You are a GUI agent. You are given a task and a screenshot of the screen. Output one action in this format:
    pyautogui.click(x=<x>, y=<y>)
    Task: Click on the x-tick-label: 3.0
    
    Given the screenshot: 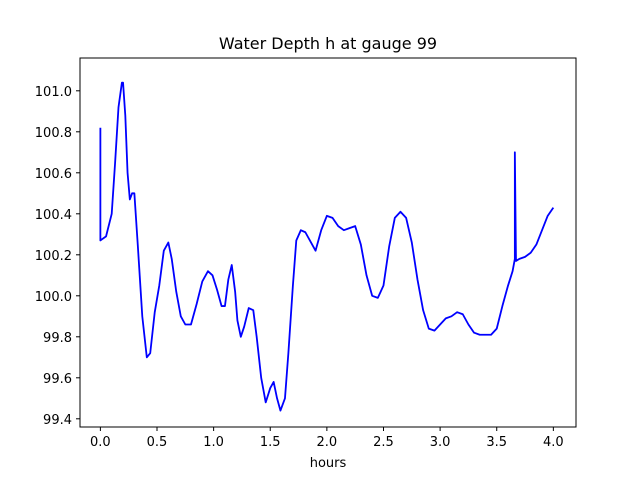 What is the action you would take?
    pyautogui.click(x=440, y=442)
    